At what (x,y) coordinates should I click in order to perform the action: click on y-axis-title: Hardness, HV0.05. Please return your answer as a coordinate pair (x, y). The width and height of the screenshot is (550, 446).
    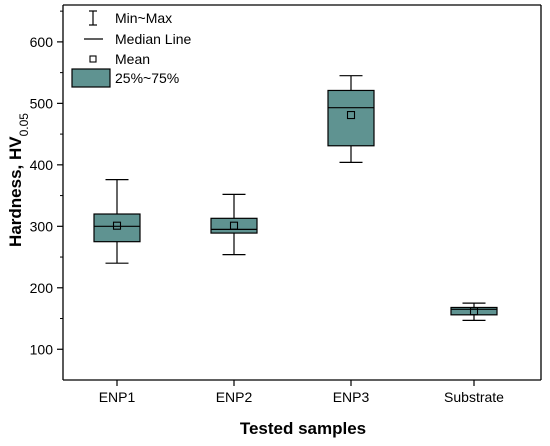
    Looking at the image, I should click on (18, 180).